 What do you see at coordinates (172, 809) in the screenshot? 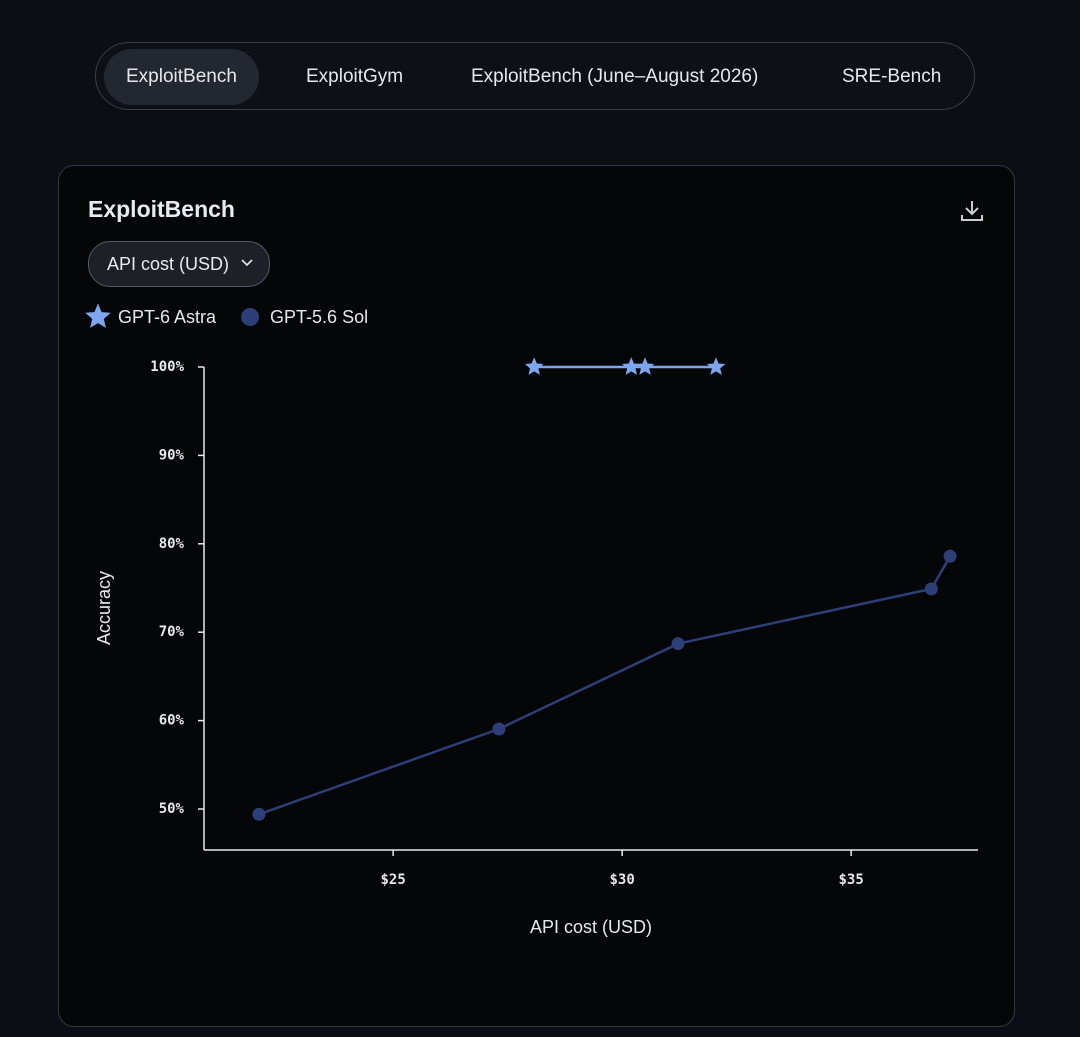
I see `y-tick-label: 50%` at bounding box center [172, 809].